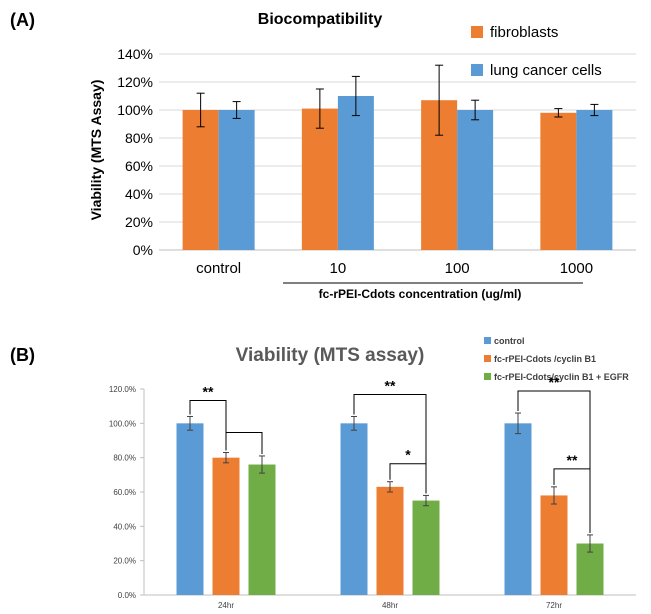  I want to click on y-tick-label: 20.0%, so click(124, 561).